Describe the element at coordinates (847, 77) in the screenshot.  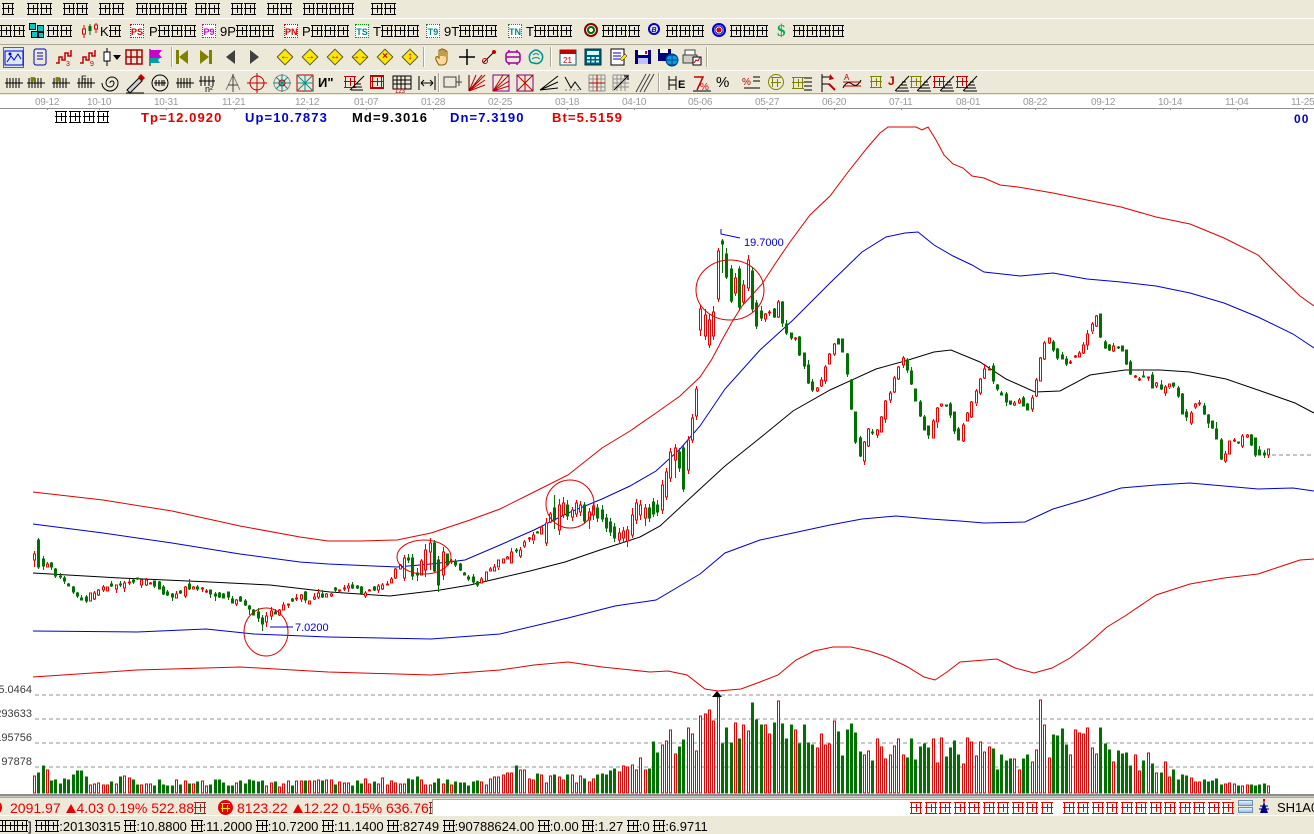
I see `svg-text: A` at that location.